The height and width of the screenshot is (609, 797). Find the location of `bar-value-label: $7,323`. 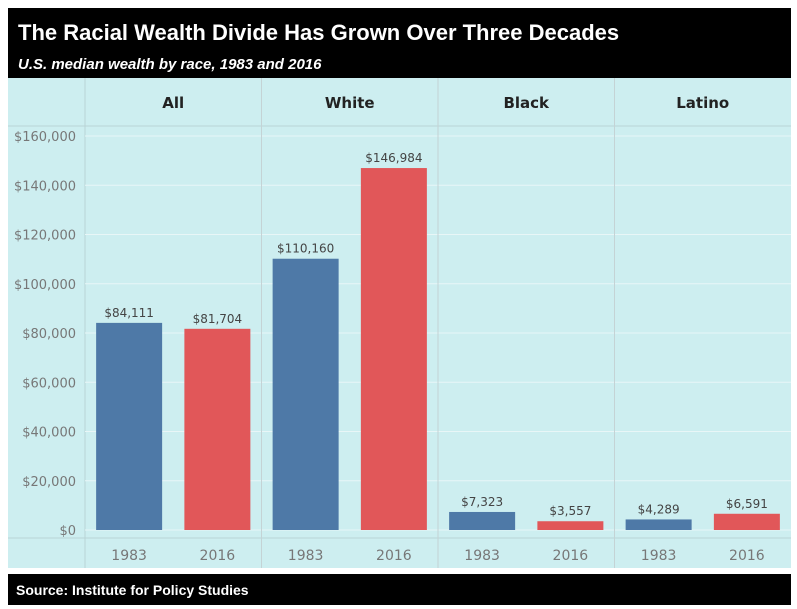

bar-value-label: $7,323 is located at coordinates (482, 502).